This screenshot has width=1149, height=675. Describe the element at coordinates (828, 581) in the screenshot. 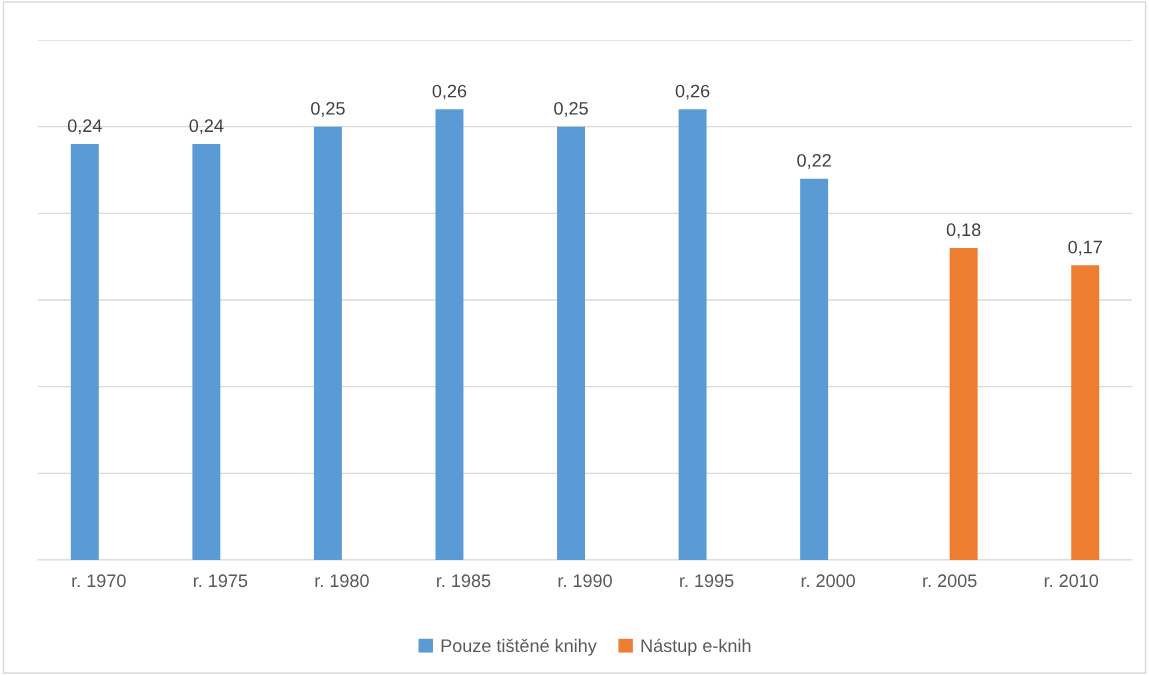

I see `x-tick-label: r. 2000` at that location.